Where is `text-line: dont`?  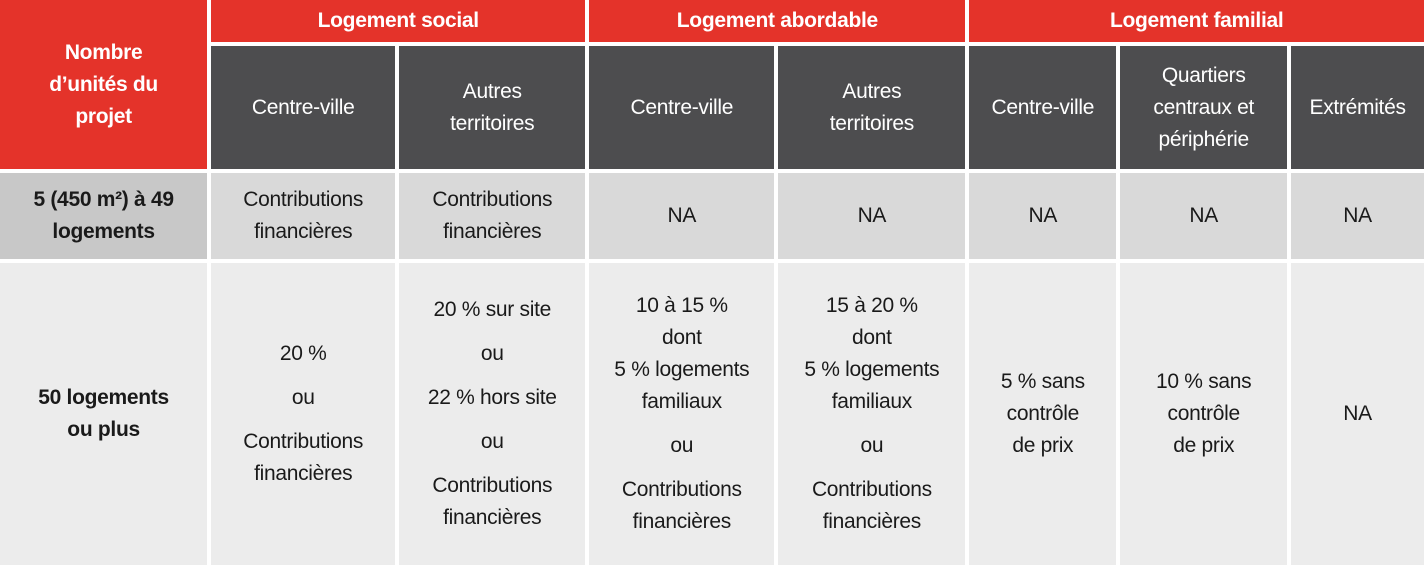 text-line: dont is located at coordinates (872, 337).